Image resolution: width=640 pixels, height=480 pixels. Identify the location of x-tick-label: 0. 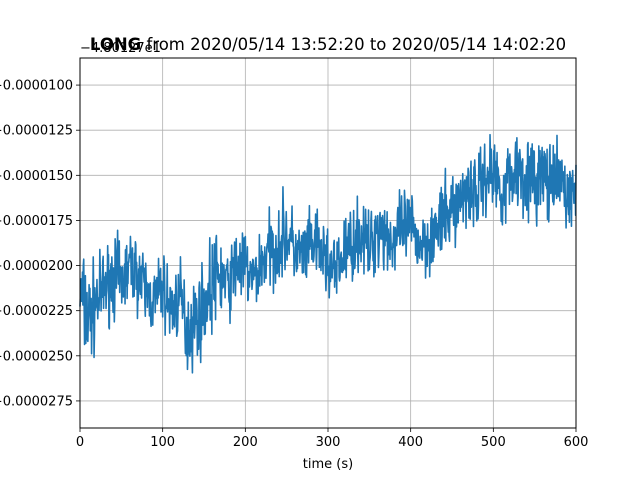
(80, 442).